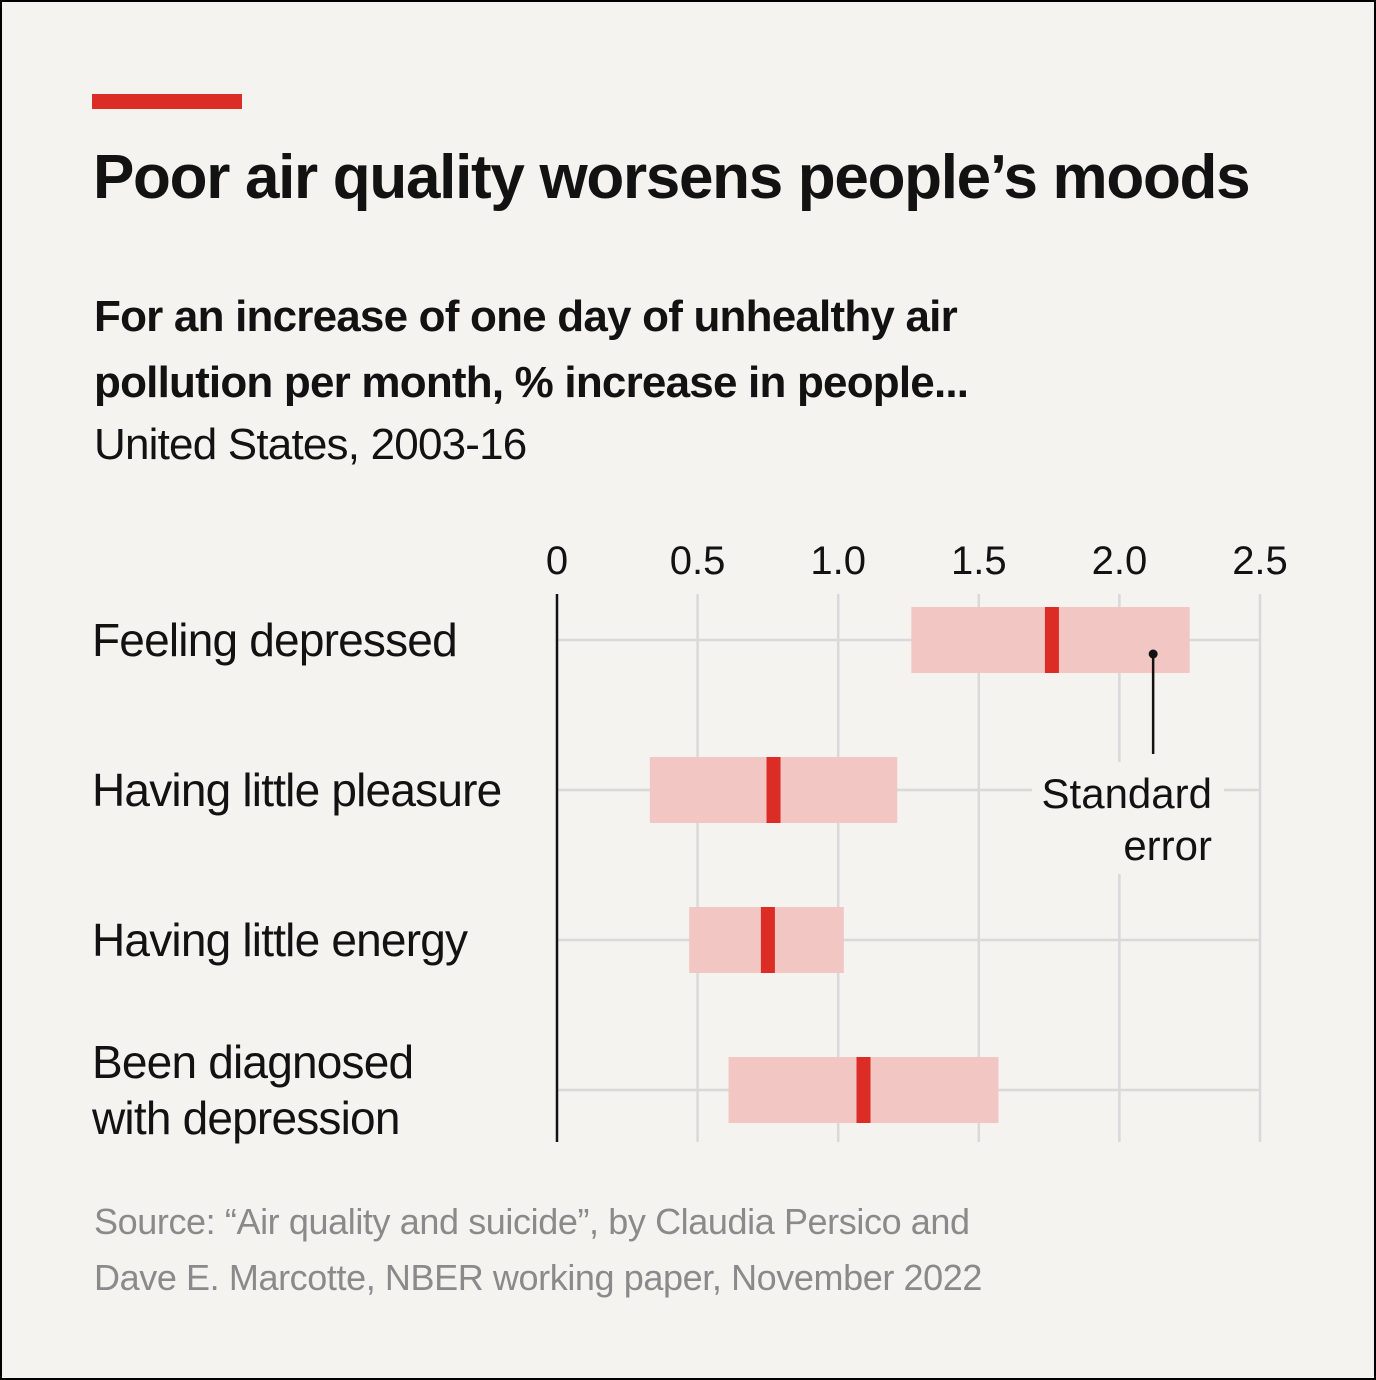  What do you see at coordinates (280, 940) in the screenshot?
I see `category-label-2-0: Having little energy` at bounding box center [280, 940].